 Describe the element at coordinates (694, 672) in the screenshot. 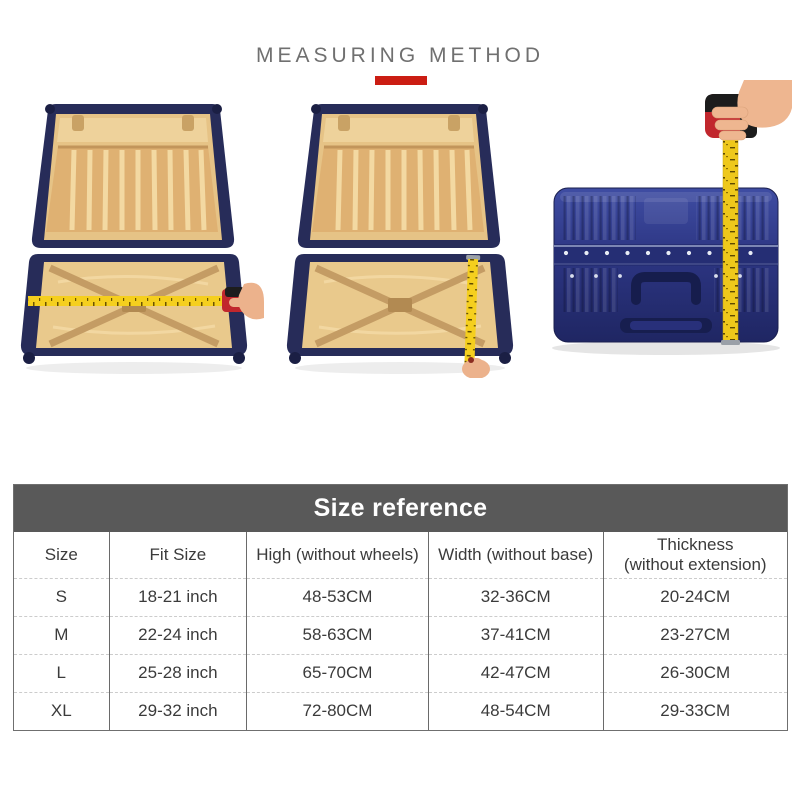

I see `table-cell: 26-30CM` at that location.